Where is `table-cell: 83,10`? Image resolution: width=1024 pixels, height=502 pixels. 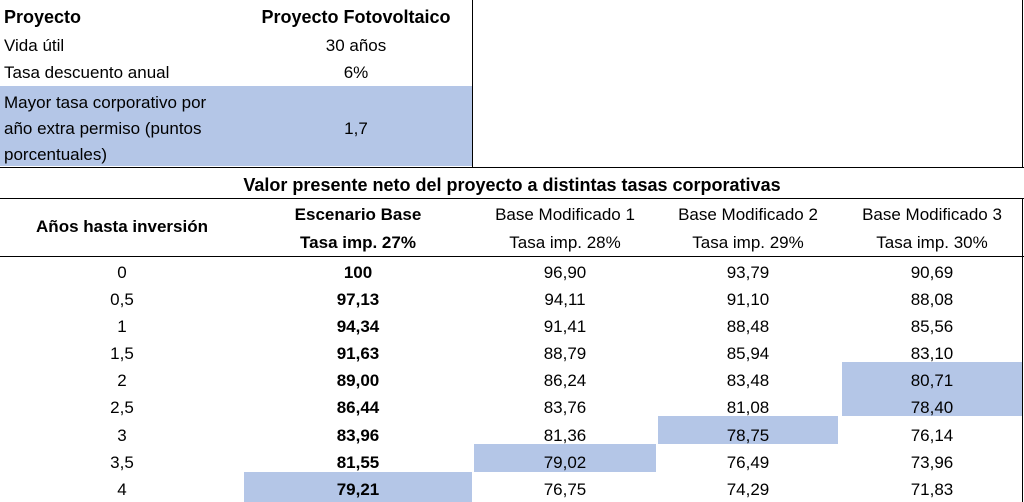
table-cell: 83,10 is located at coordinates (932, 353).